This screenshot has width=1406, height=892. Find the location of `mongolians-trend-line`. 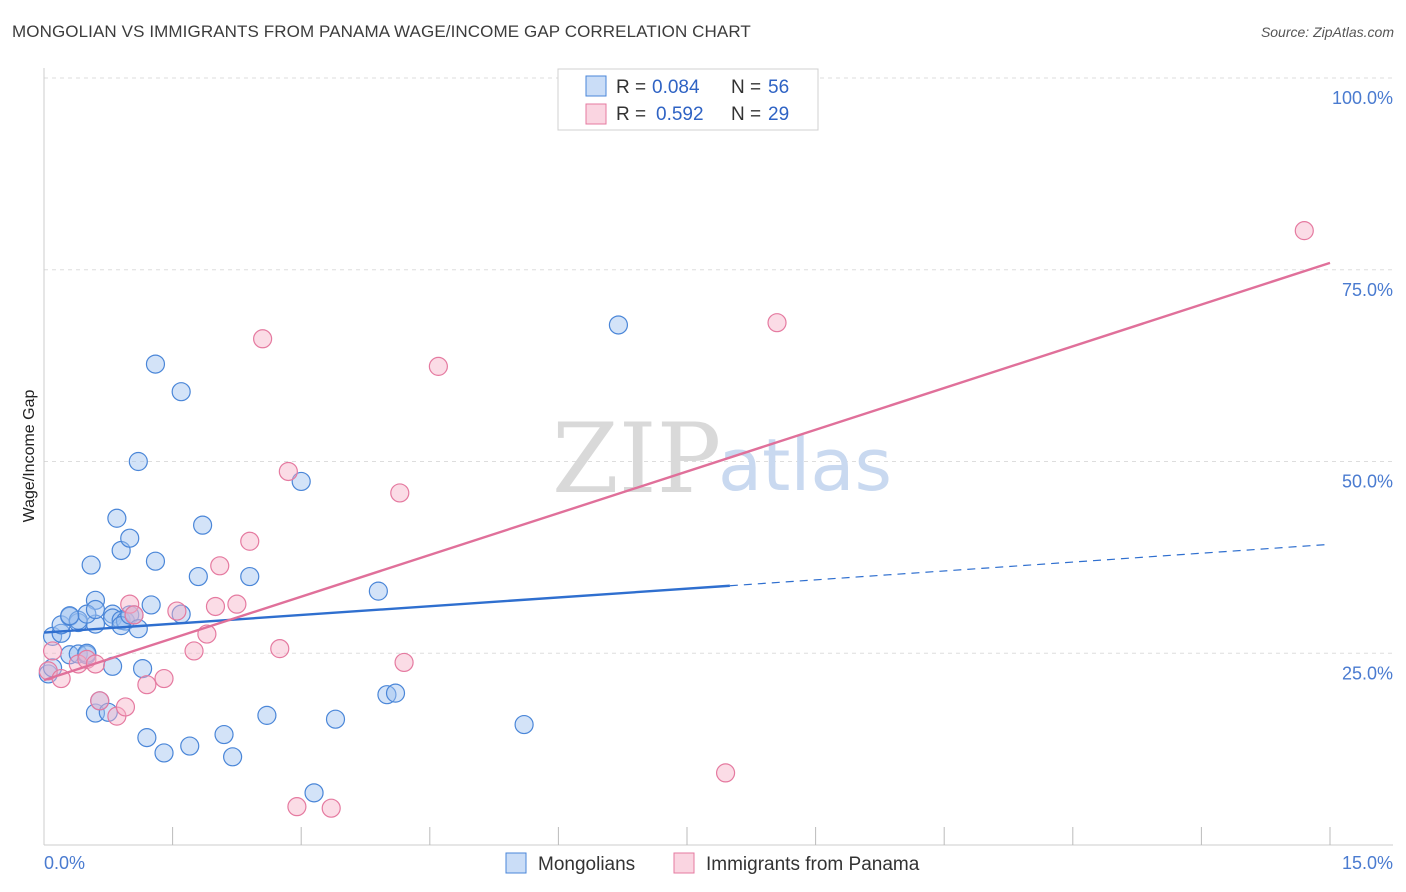

mongolians-trend-line is located at coordinates (386, 609).